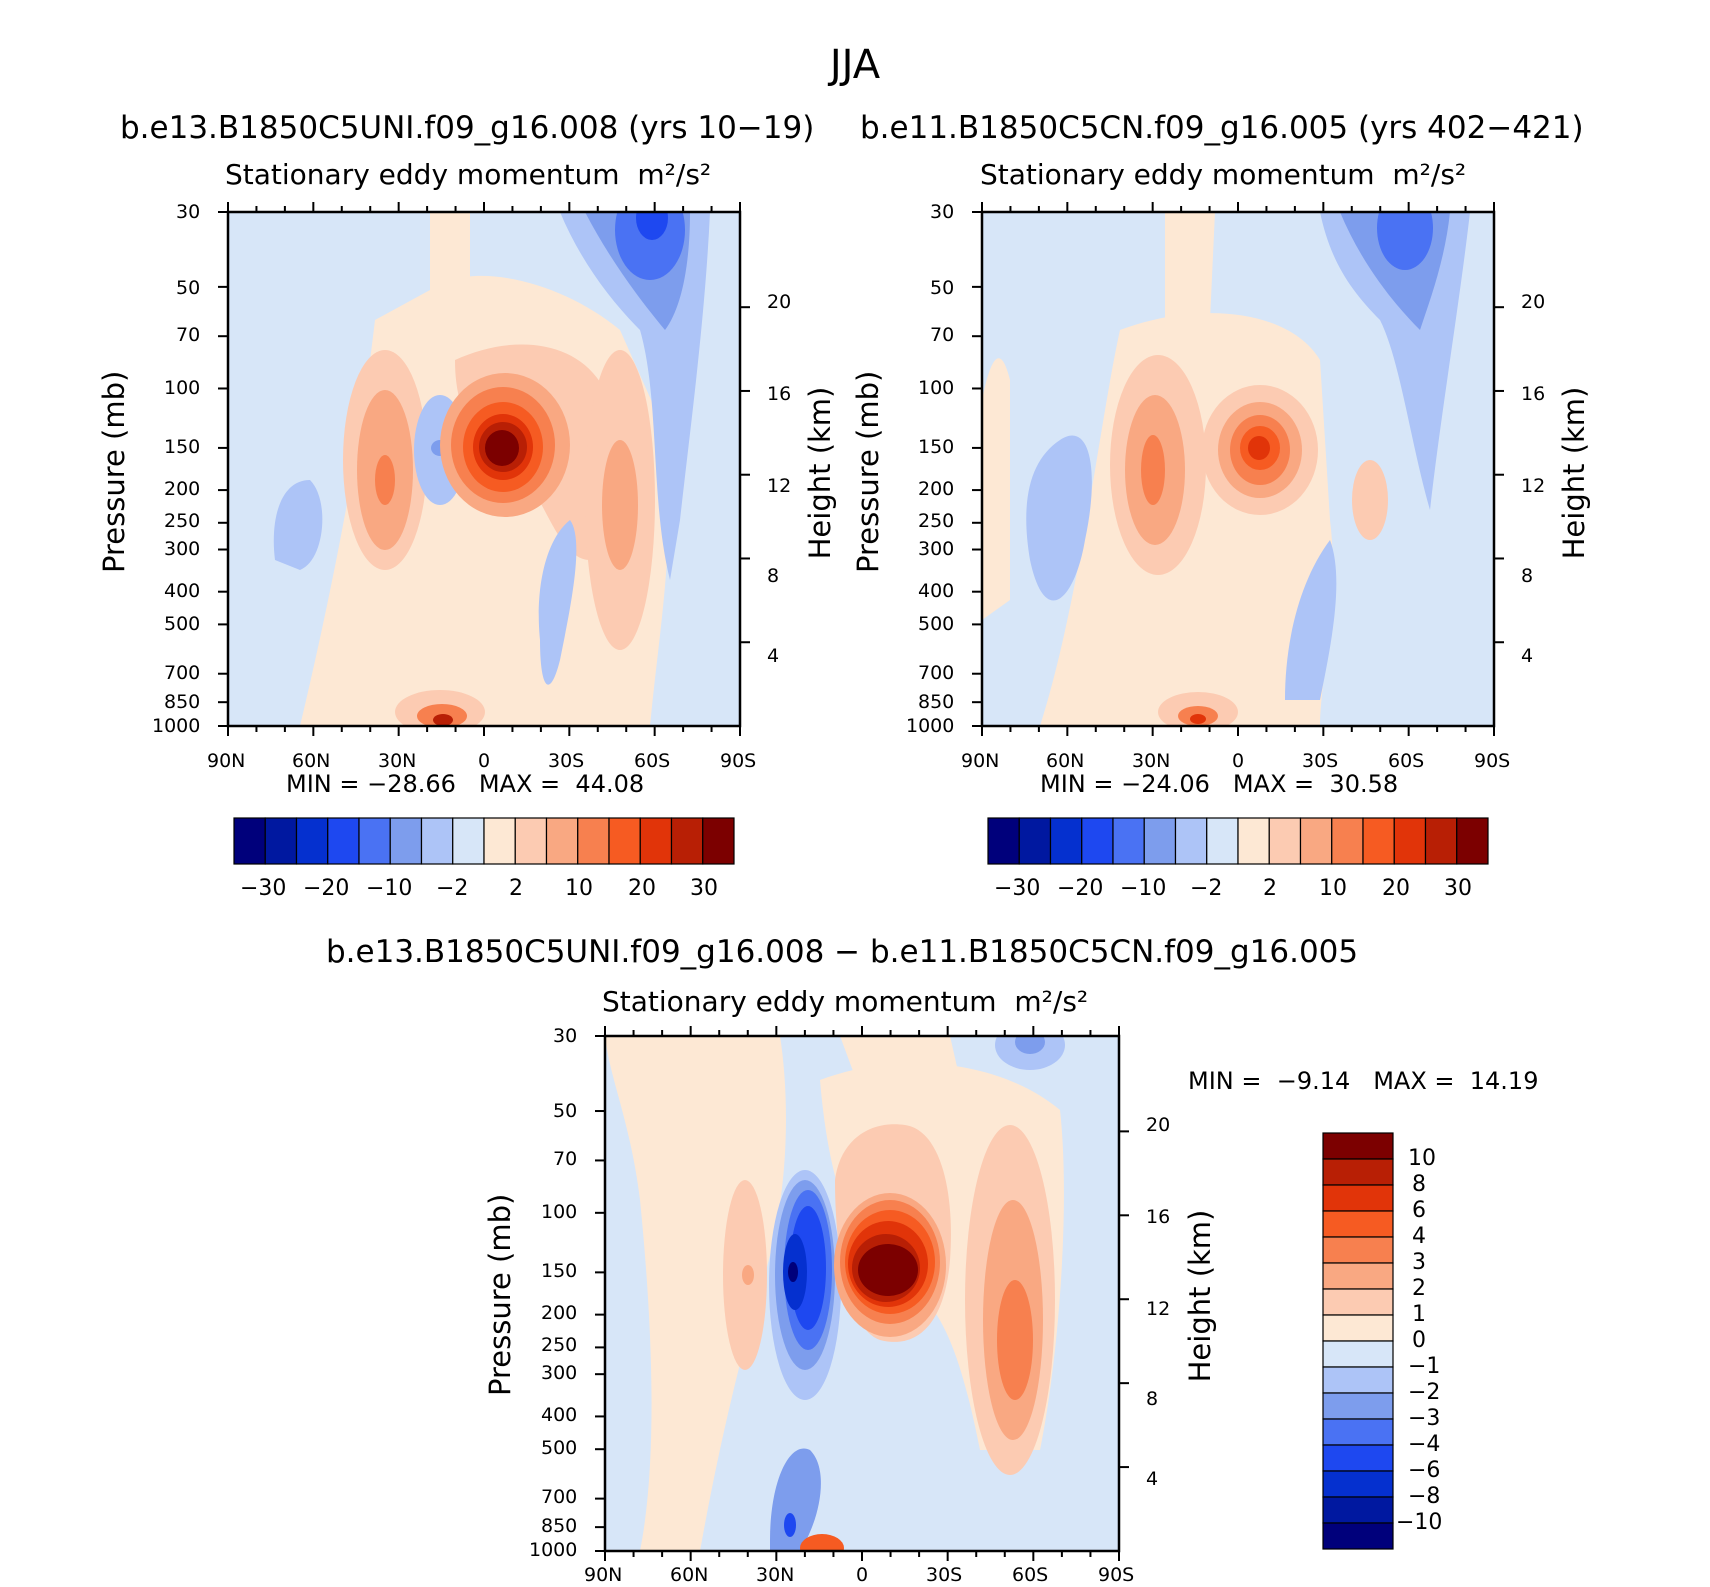 The image size is (1710, 1587). What do you see at coordinates (1492, 761) in the screenshot?
I see `control-x-tick: 90S` at bounding box center [1492, 761].